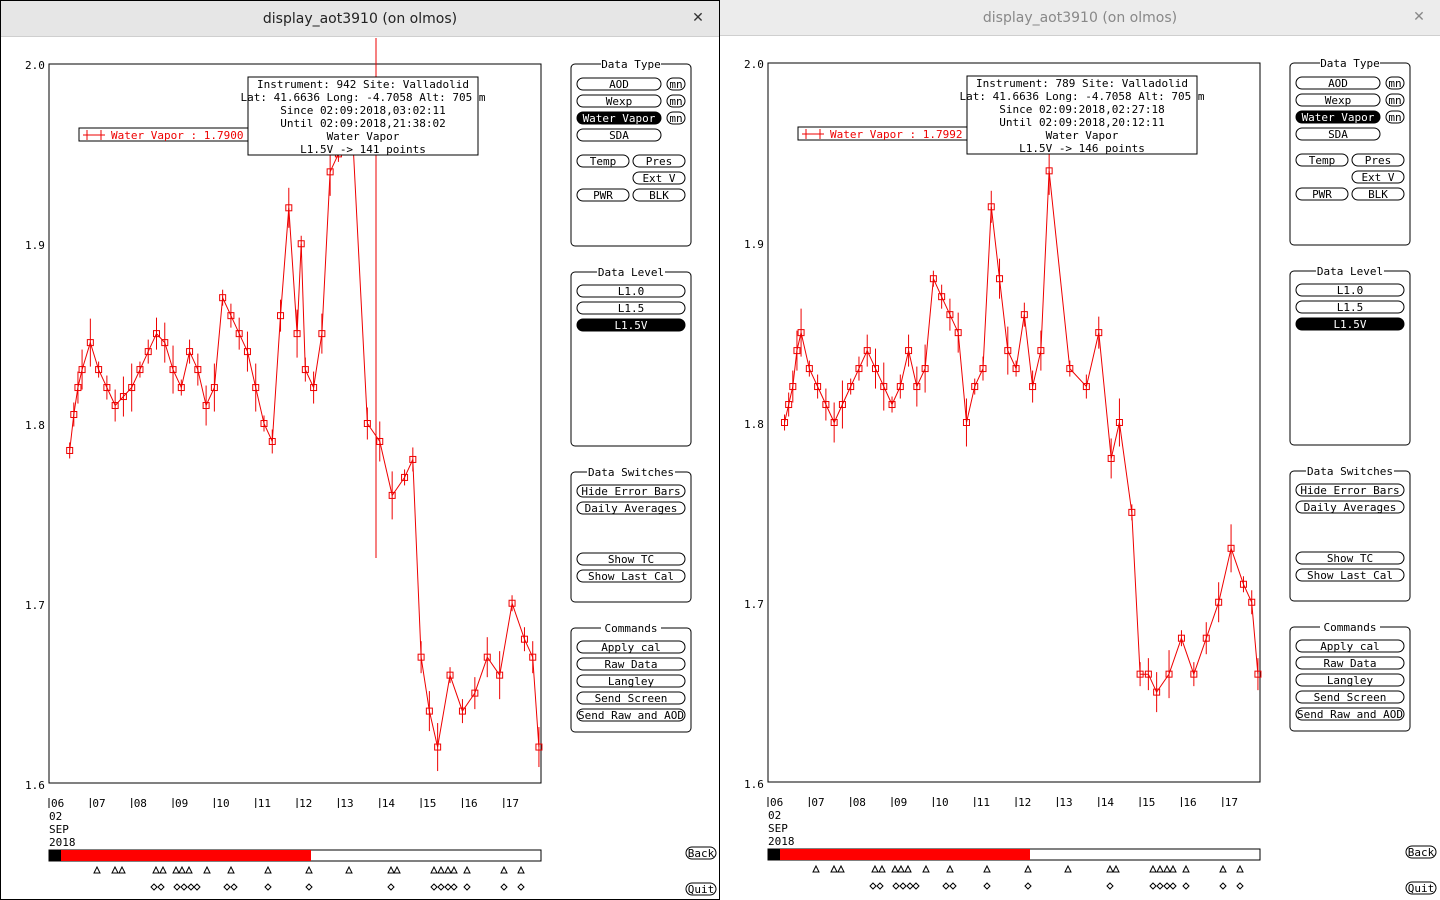 This screenshot has height=900, width=1440. Describe the element at coordinates (363, 110) in the screenshot. I see `info-line: Since 02:09:2018,03:02:11` at that location.